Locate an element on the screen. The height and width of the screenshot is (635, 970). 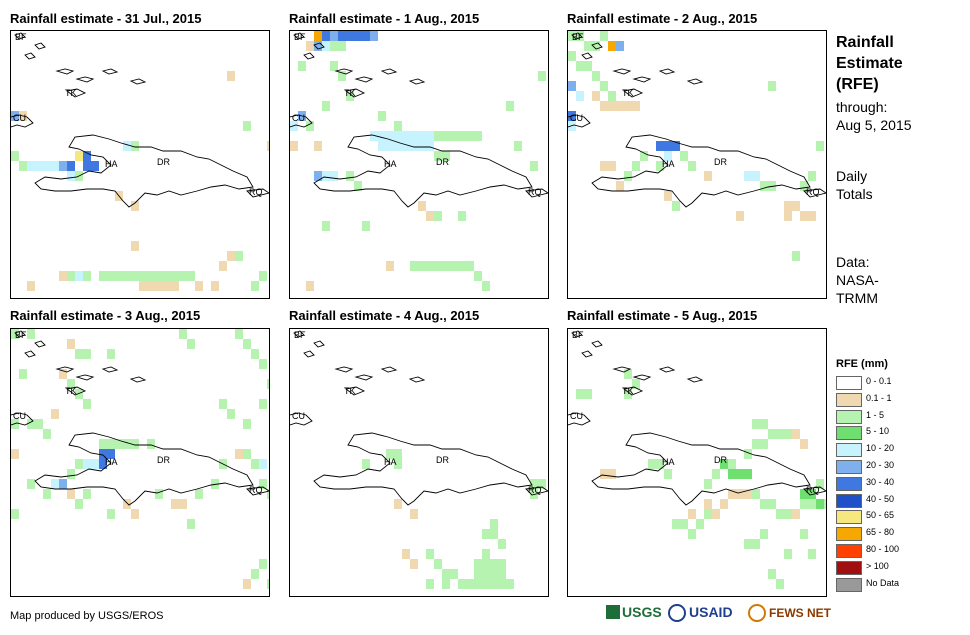
legend-swatch is located at coordinates (849, 534).